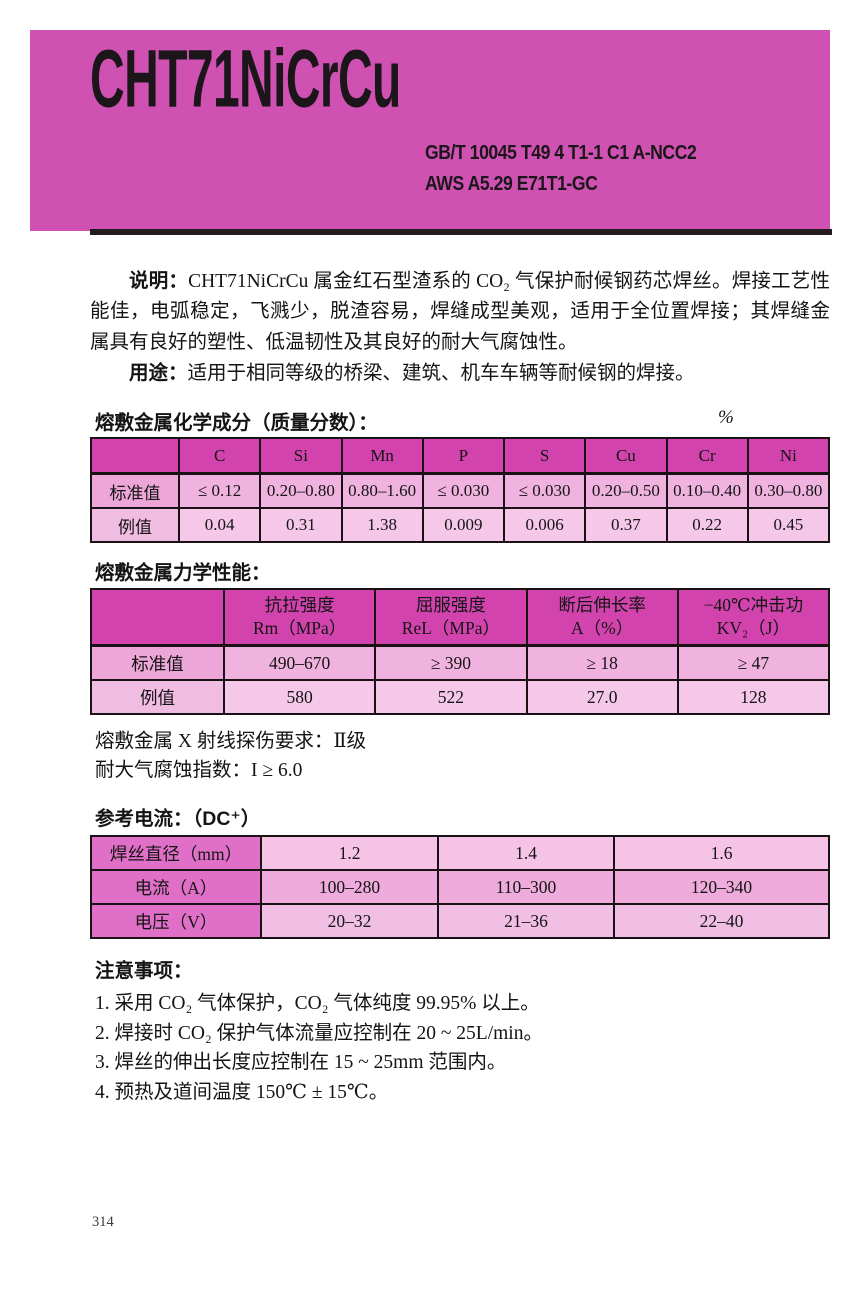 This screenshot has height=1291, width=860. Describe the element at coordinates (461, 232) in the screenshot. I see `header-rule` at that location.